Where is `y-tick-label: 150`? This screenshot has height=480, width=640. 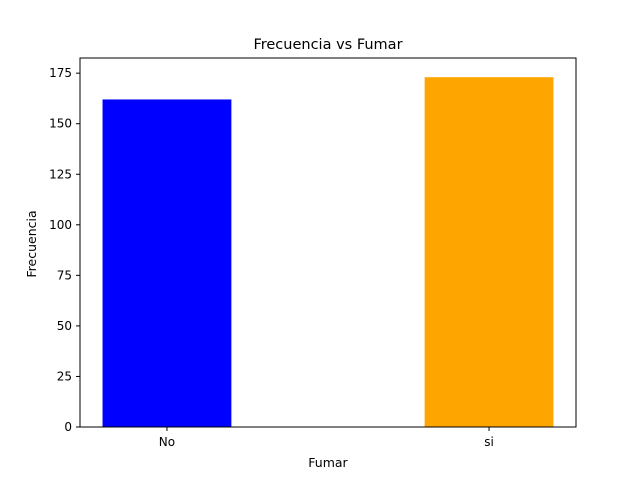
y-tick-label: 150 is located at coordinates (60, 124).